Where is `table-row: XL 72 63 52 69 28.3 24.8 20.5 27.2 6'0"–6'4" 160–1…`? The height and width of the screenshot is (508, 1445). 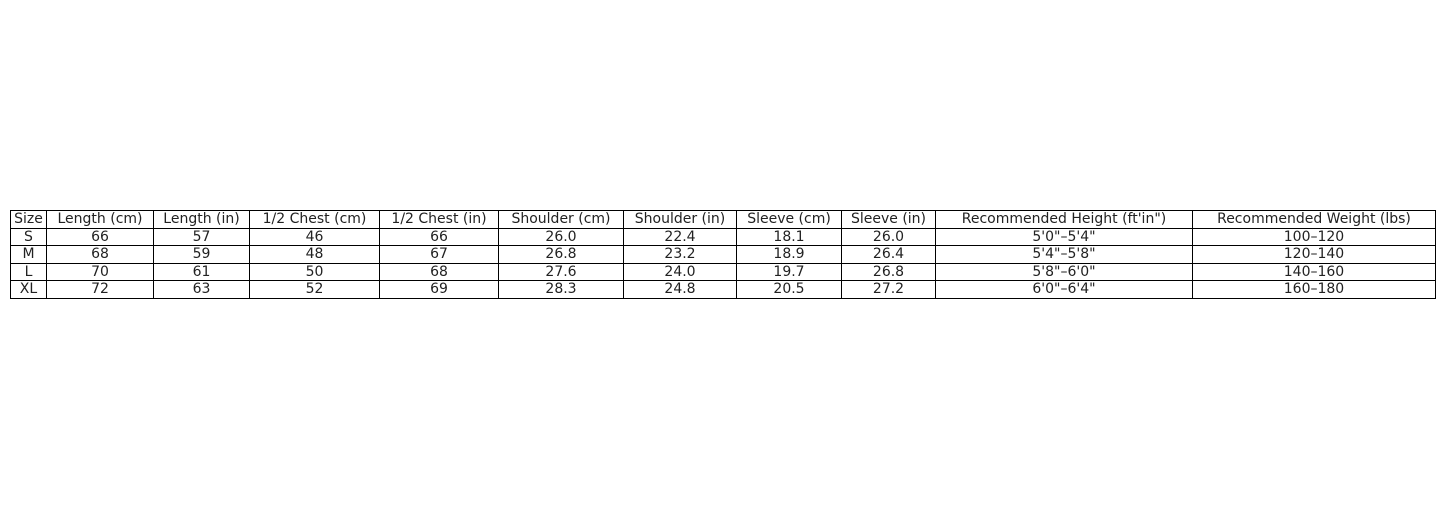 table-row: XL 72 63 52 69 28.3 24.8 20.5 27.2 6'0"–6'4" 160–1… is located at coordinates (723, 289).